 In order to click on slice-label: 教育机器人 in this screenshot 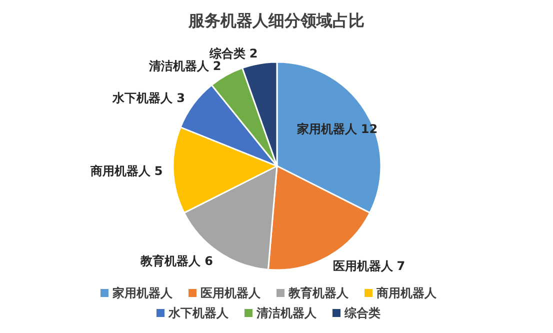, I will do `click(171, 261)`.